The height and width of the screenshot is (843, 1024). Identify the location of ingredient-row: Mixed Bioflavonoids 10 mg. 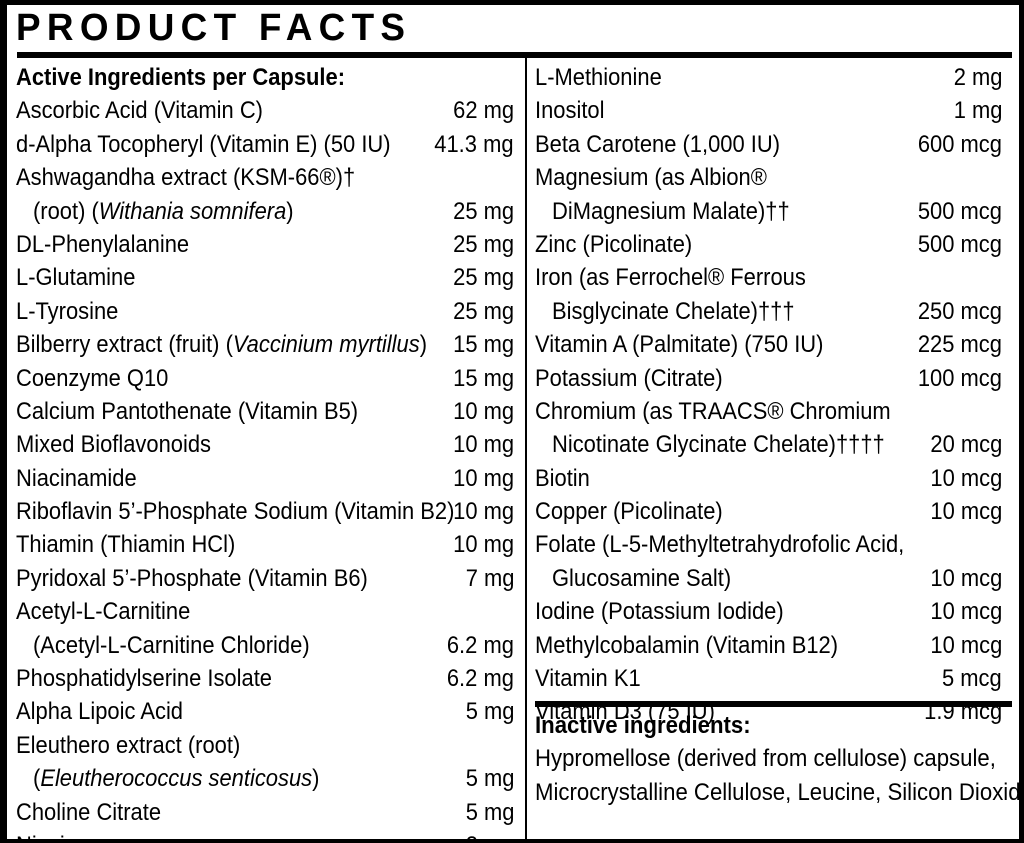
(267, 444).